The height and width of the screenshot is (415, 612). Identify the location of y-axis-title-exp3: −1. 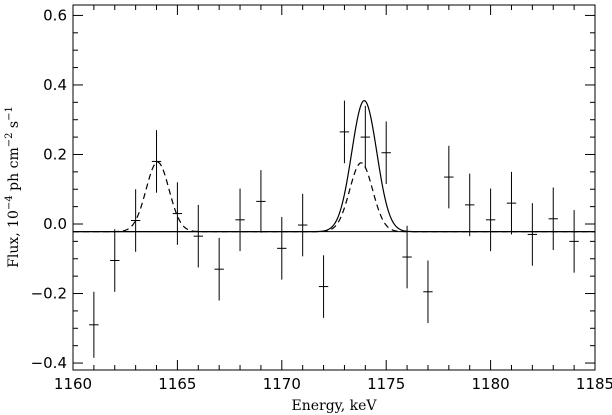
(9, 113).